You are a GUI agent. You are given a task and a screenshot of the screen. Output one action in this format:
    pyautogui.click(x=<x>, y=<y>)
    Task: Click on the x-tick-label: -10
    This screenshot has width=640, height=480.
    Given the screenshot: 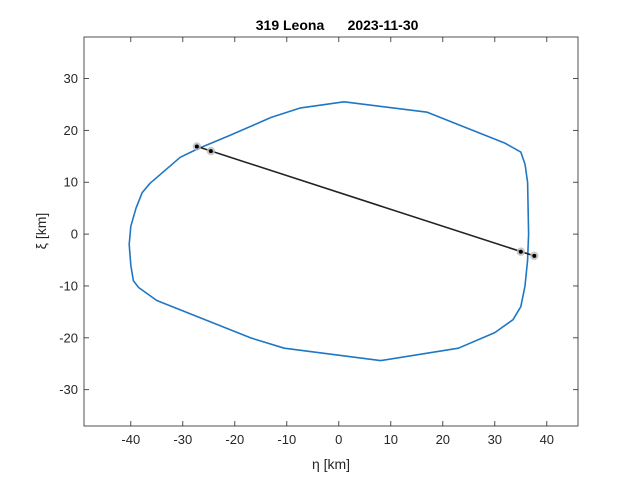 What is the action you would take?
    pyautogui.click(x=286, y=439)
    